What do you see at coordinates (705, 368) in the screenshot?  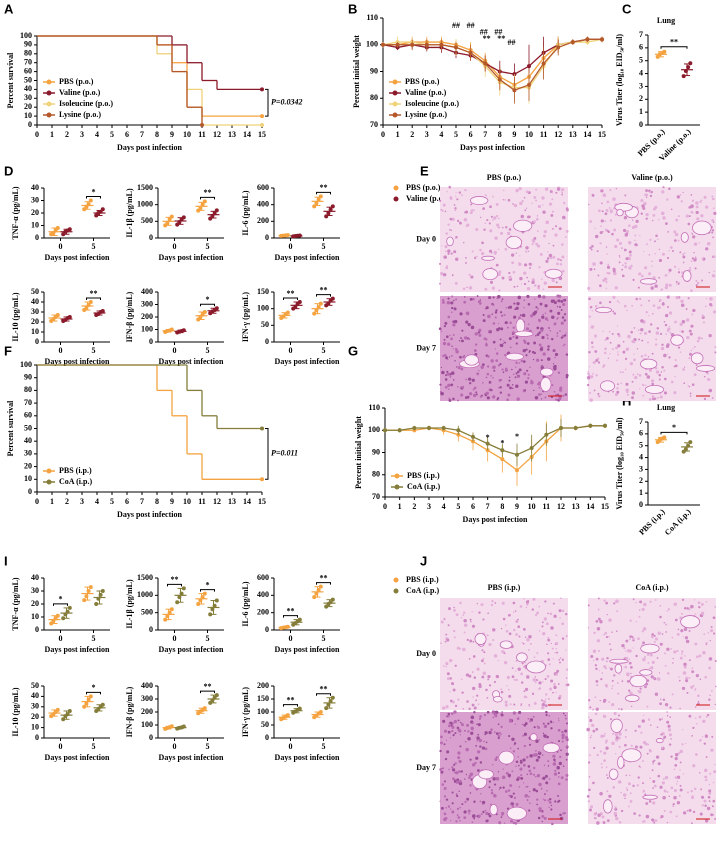 I see `airway` at bounding box center [705, 368].